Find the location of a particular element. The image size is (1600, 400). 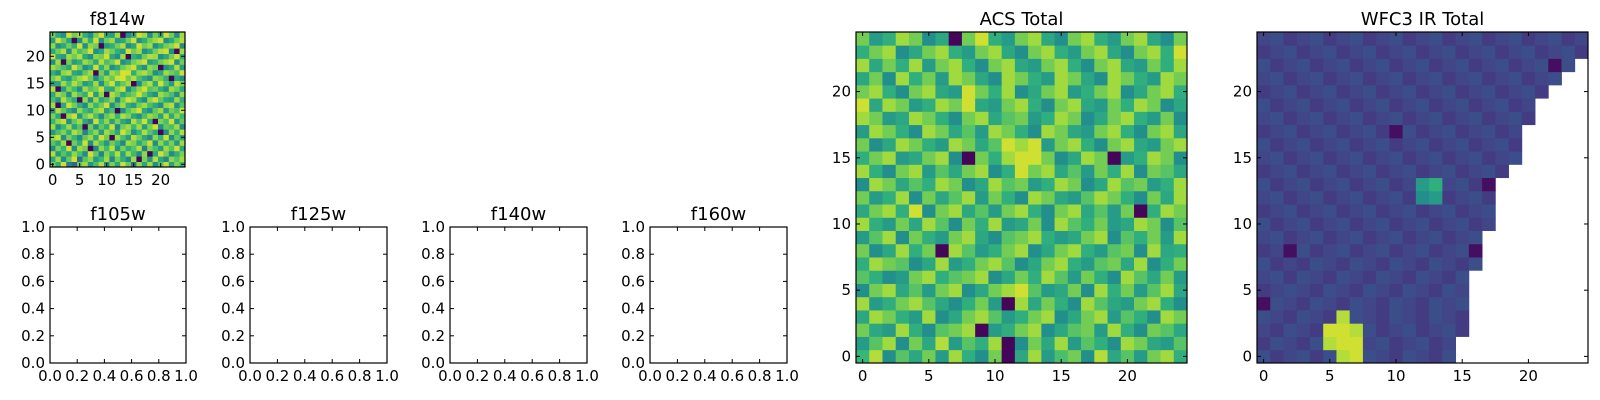

f105w-xtick-label: 1.0 is located at coordinates (186, 376).